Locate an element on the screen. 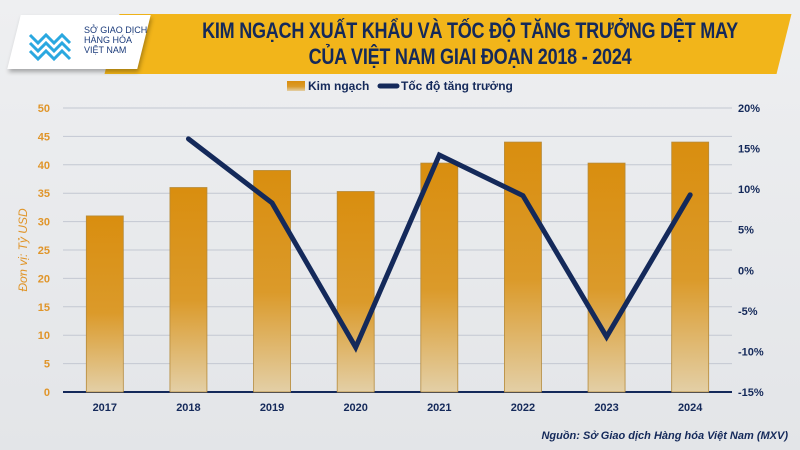 The image size is (800, 450). y2-tick-label: -10% is located at coordinates (751, 352).